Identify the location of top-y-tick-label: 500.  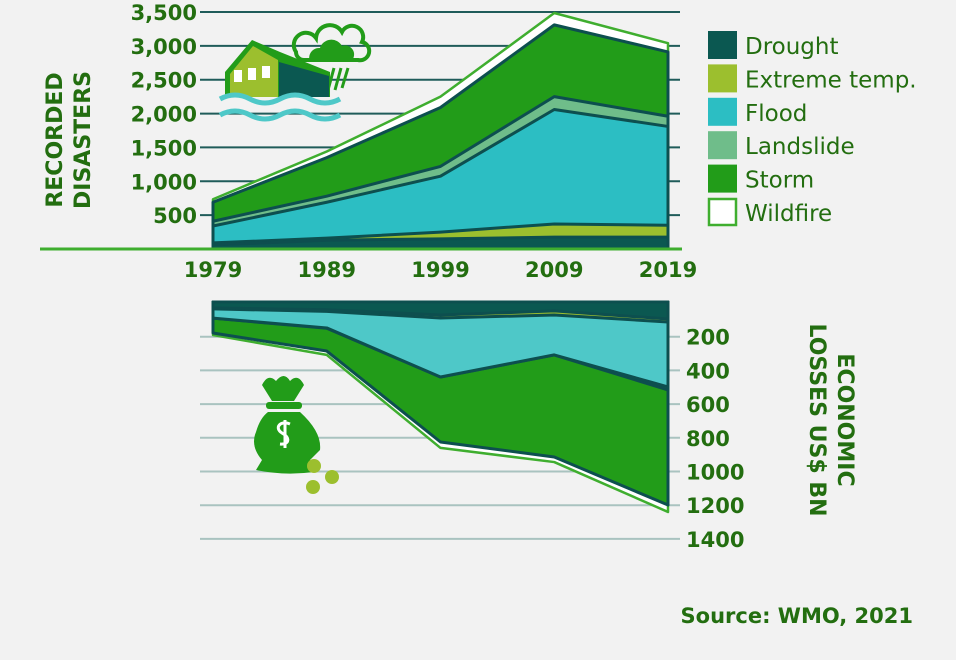
(175, 216).